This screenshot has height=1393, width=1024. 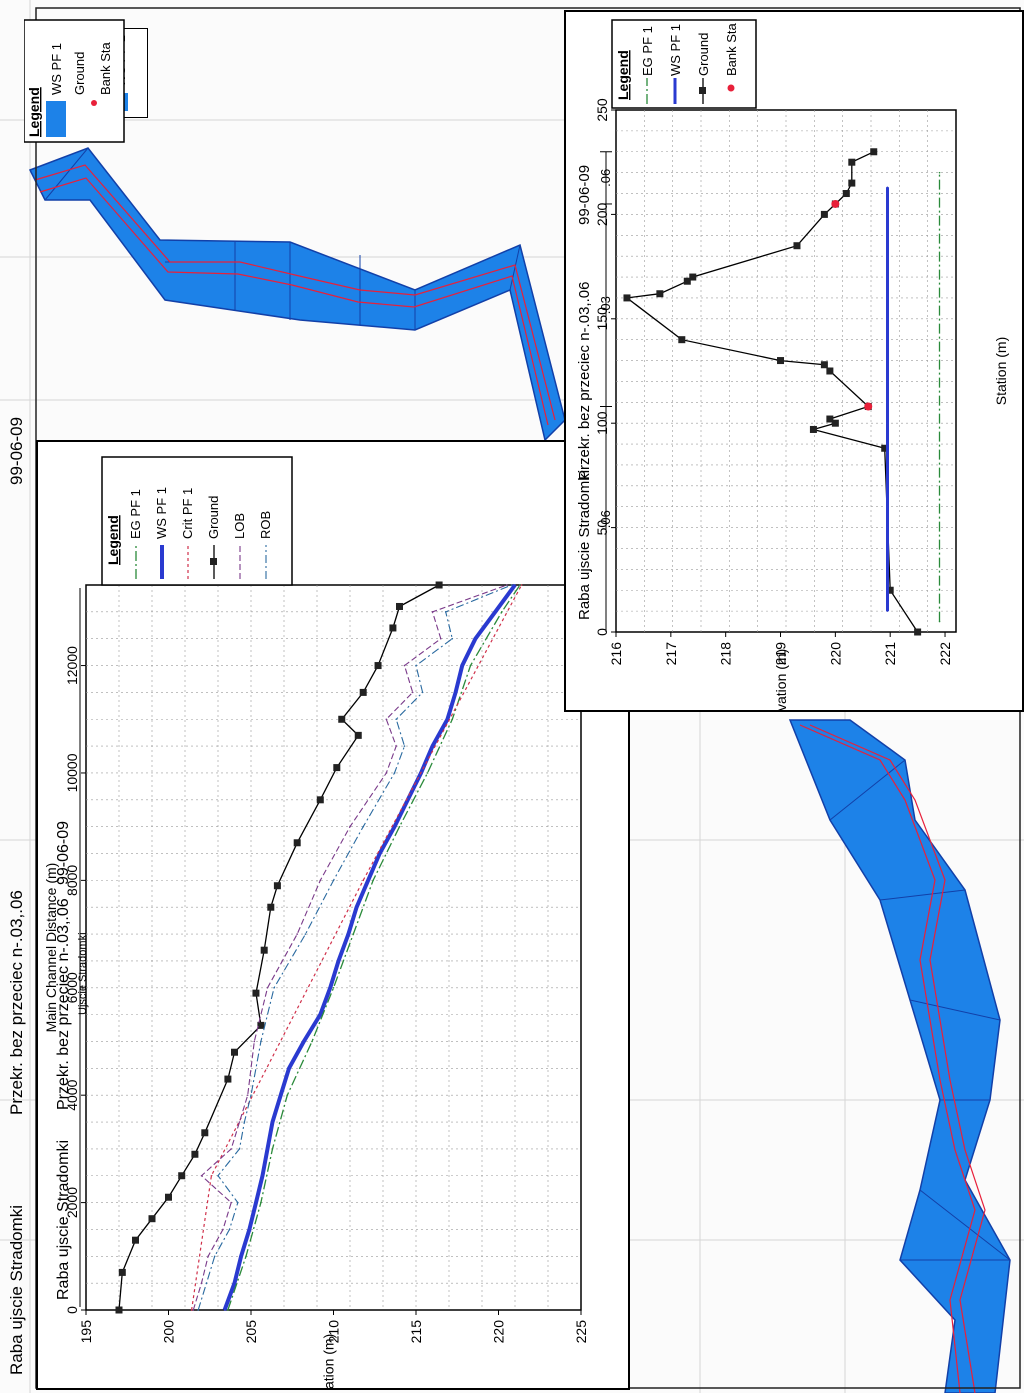 I want to click on profile-ytick-label: 215, so click(x=416, y=1332).